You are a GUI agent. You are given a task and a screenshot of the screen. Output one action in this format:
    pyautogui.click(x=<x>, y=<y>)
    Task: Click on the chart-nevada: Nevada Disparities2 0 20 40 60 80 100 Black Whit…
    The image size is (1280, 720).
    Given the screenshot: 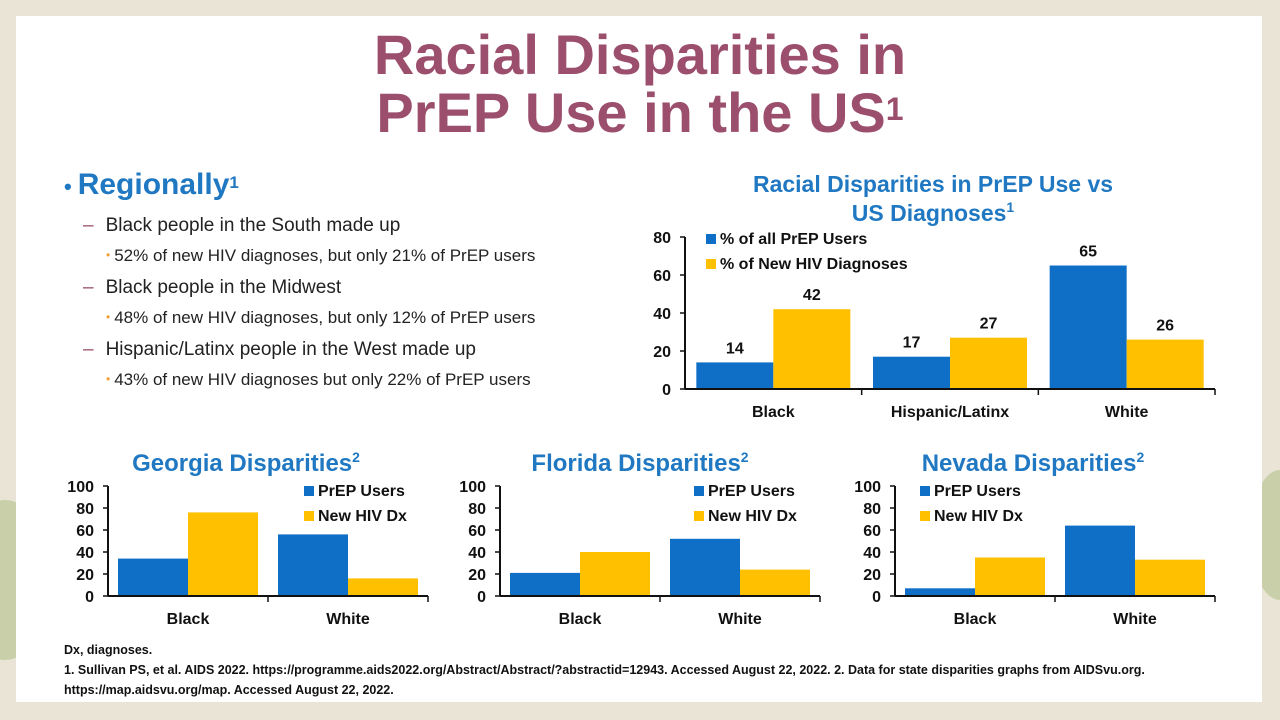 What is the action you would take?
    pyautogui.click(x=1035, y=538)
    